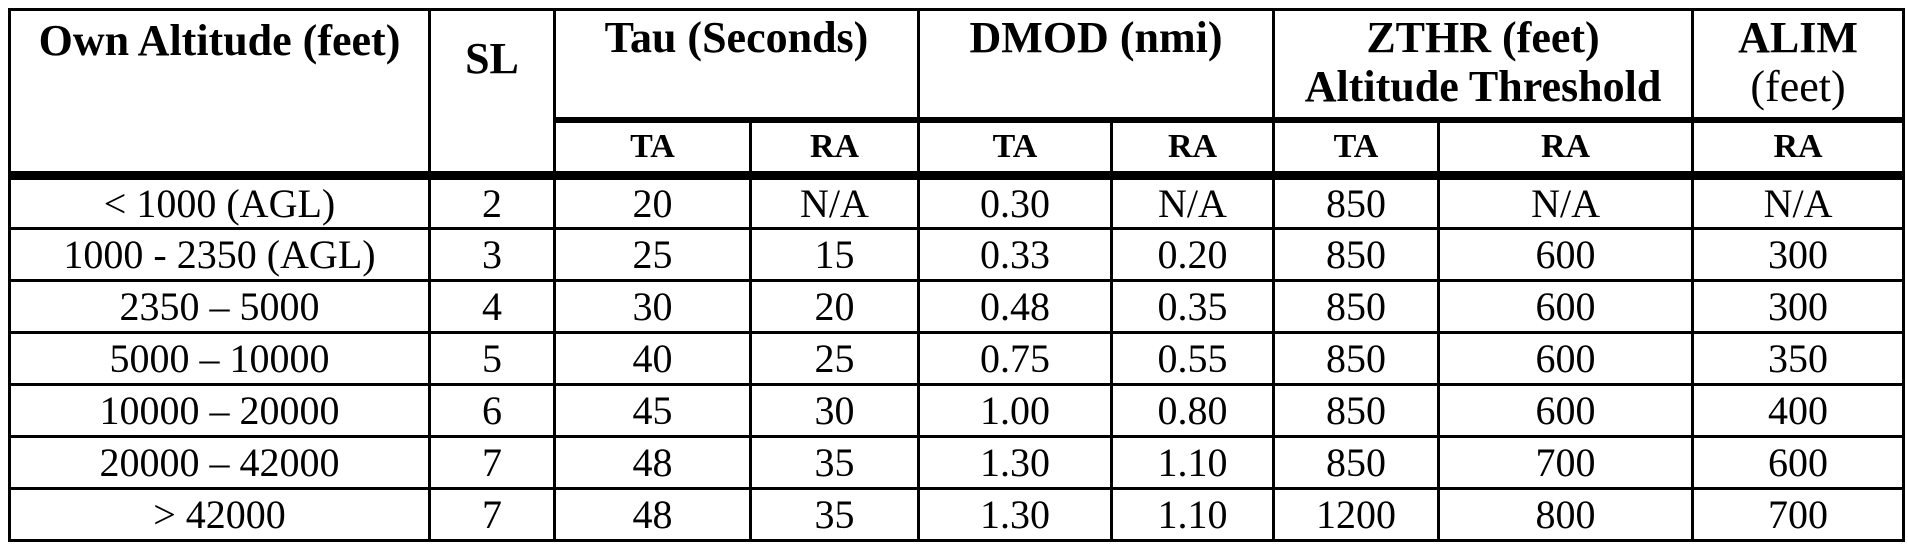 Image resolution: width=1908 pixels, height=557 pixels. I want to click on header-group-dmod: DMOD (nmi), so click(1096, 65).